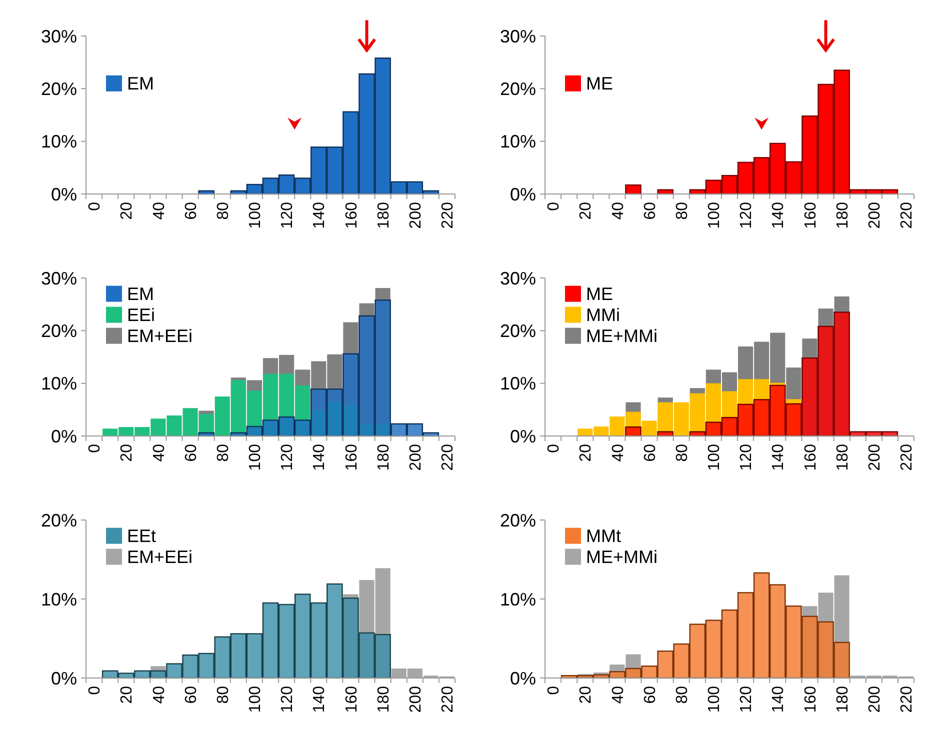 The width and height of the screenshot is (934, 735). Describe the element at coordinates (141, 536) in the screenshot. I see `legend-label: EEt` at that location.